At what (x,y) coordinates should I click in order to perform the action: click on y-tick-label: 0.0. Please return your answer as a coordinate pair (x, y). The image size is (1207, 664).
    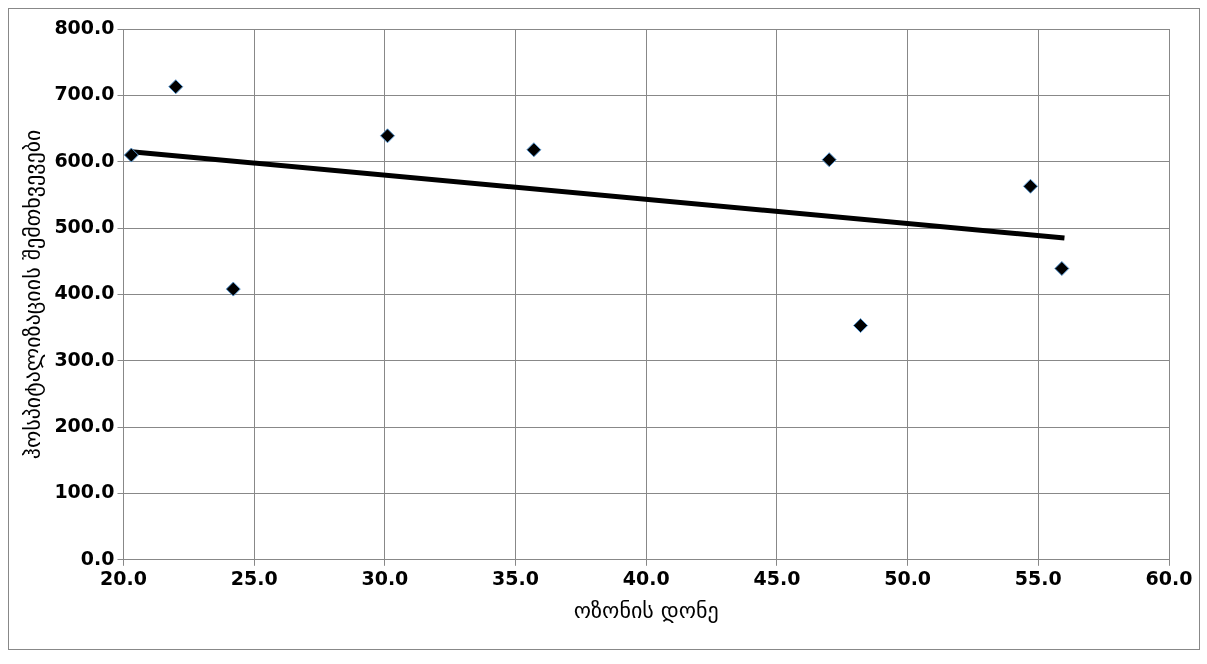
    Looking at the image, I should click on (97, 557).